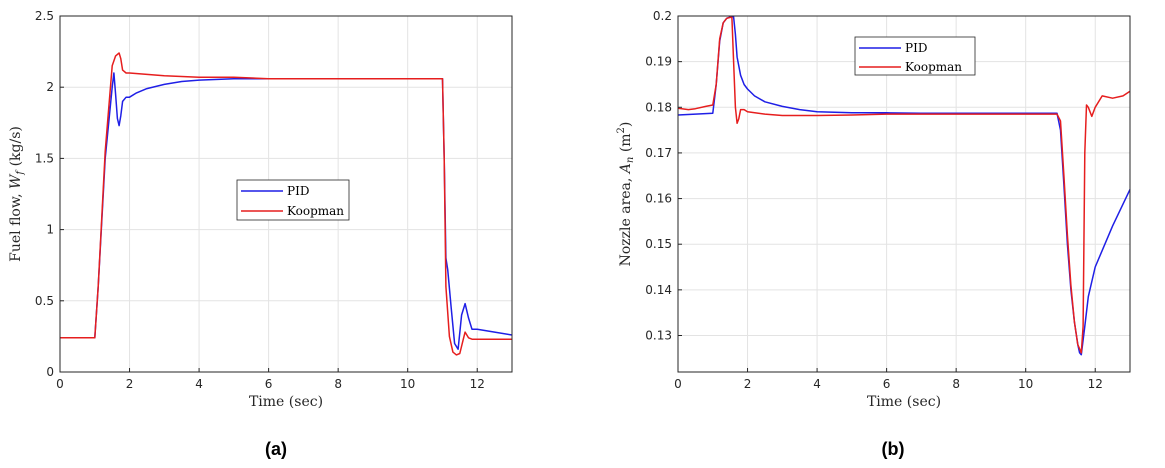 This screenshot has width=1165, height=468. I want to click on x-tick-label-a: 2, so click(130, 384).